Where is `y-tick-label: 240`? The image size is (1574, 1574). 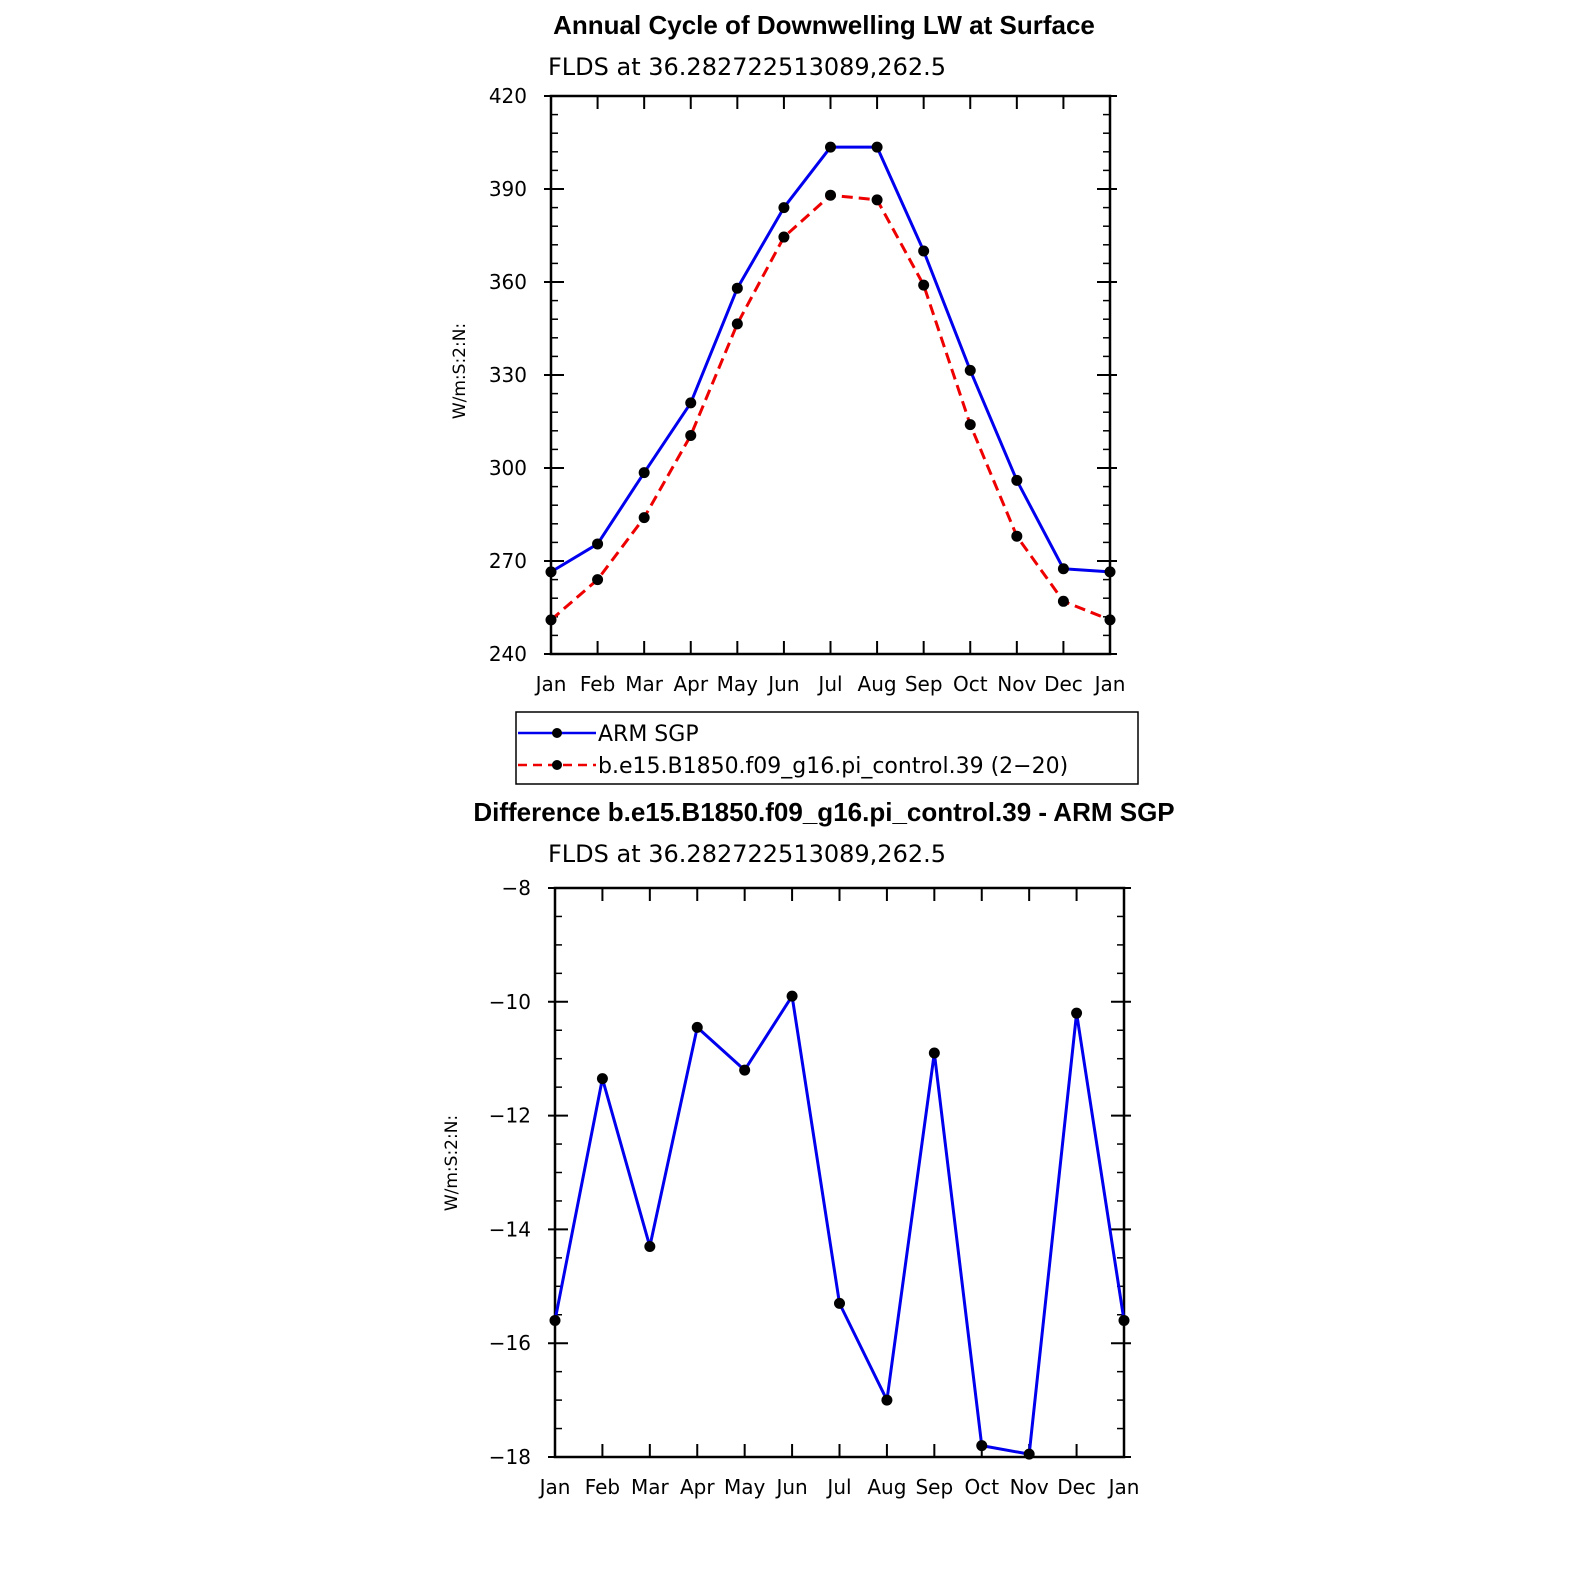
y-tick-label: 240 is located at coordinates (508, 654).